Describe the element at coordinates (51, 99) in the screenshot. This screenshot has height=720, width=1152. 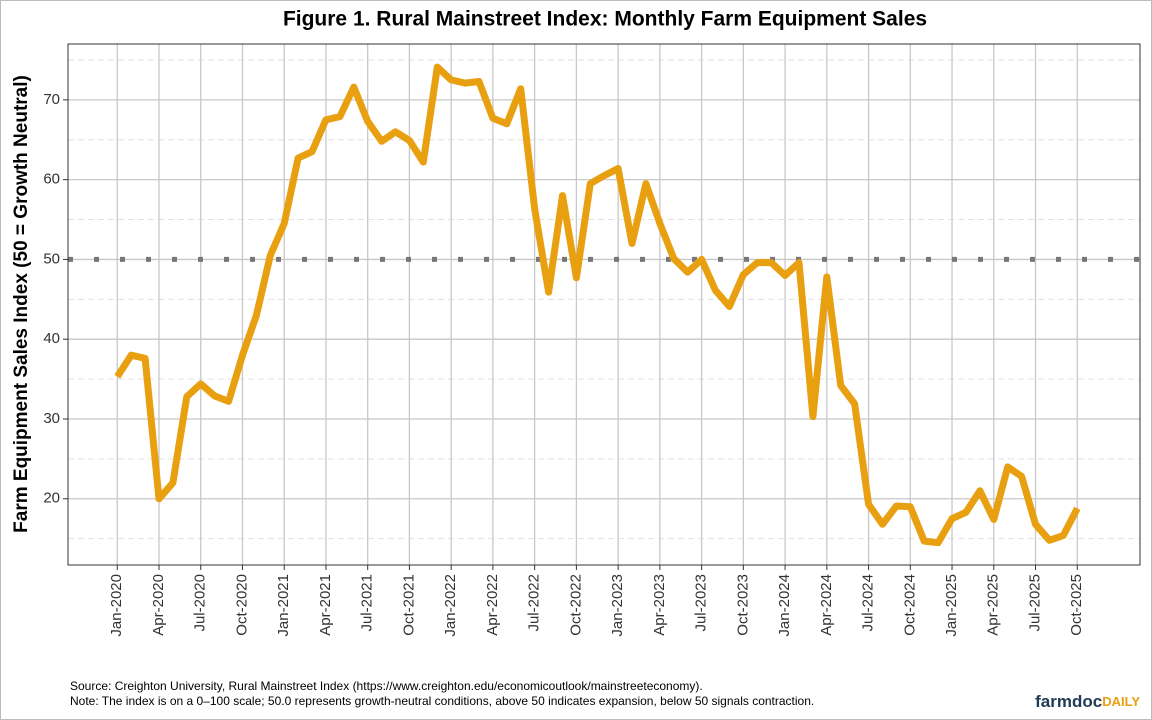
I see `y-tick-label: 70` at that location.